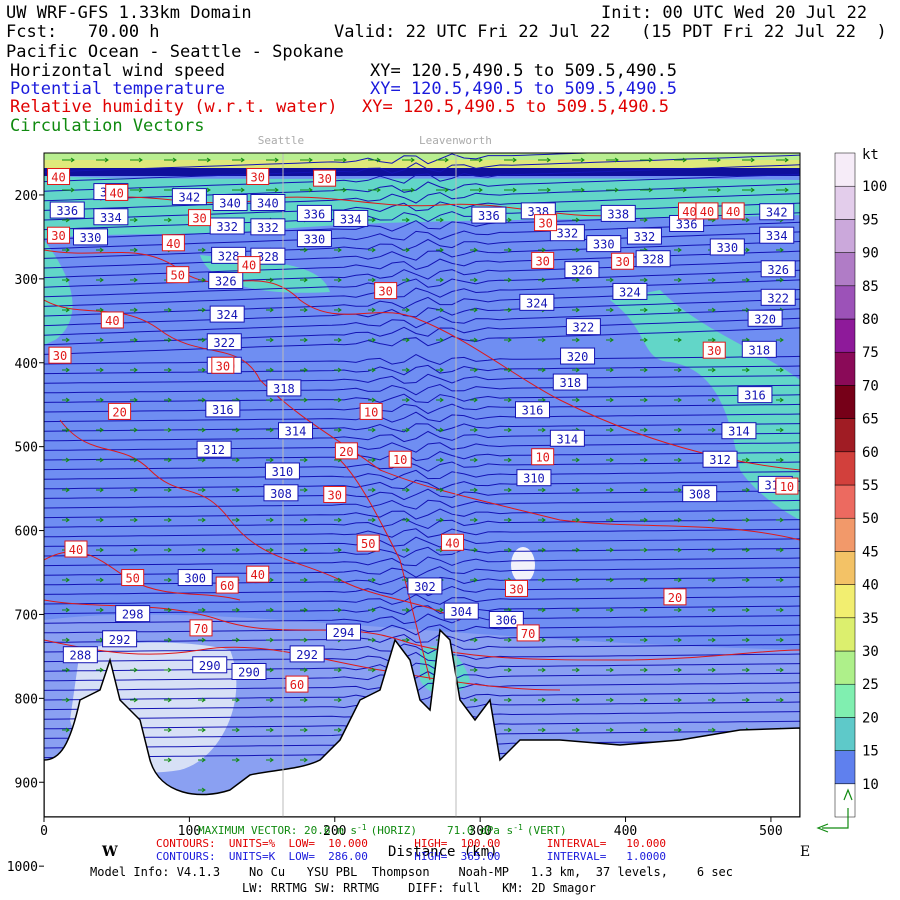  I want to click on init-time: Init: 00 UTC Wed 20 Jul 22, so click(734, 13).